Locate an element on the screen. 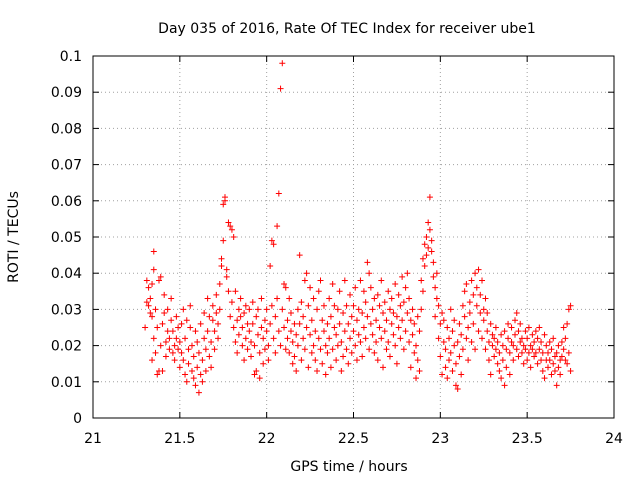 The image size is (640, 480). x-tick-label: 22.5 is located at coordinates (353, 439).